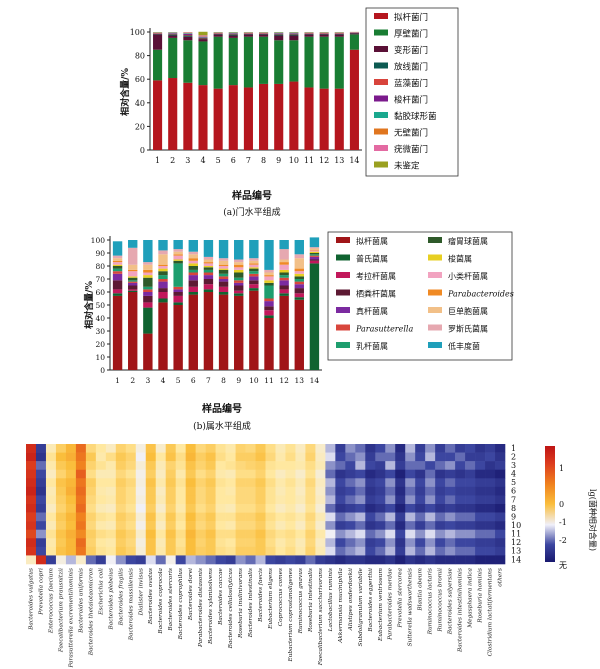 The height and width of the screenshot is (669, 600). I want to click on heatmap-column-label: Prevotella copri, so click(41, 592).